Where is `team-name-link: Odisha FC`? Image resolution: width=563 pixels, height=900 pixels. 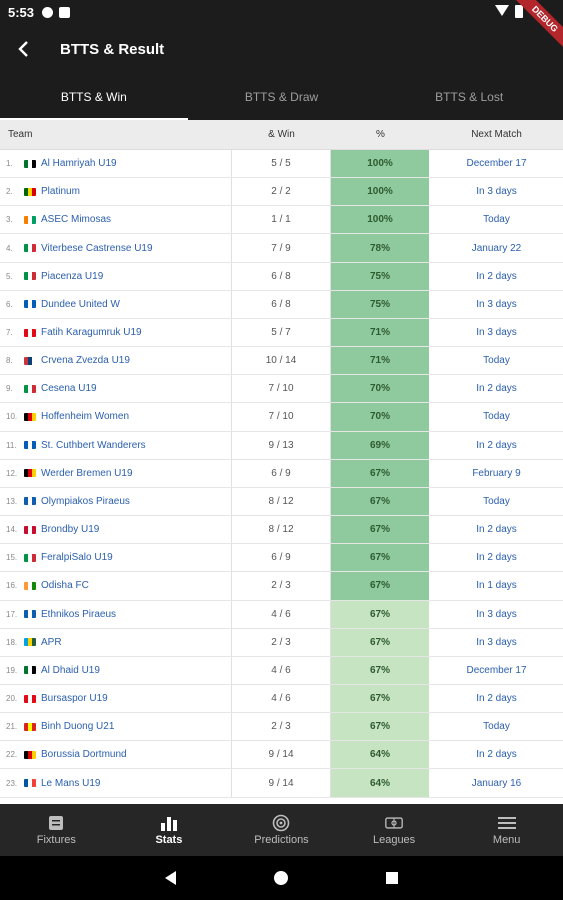
team-name-link: Odisha FC is located at coordinates (65, 586).